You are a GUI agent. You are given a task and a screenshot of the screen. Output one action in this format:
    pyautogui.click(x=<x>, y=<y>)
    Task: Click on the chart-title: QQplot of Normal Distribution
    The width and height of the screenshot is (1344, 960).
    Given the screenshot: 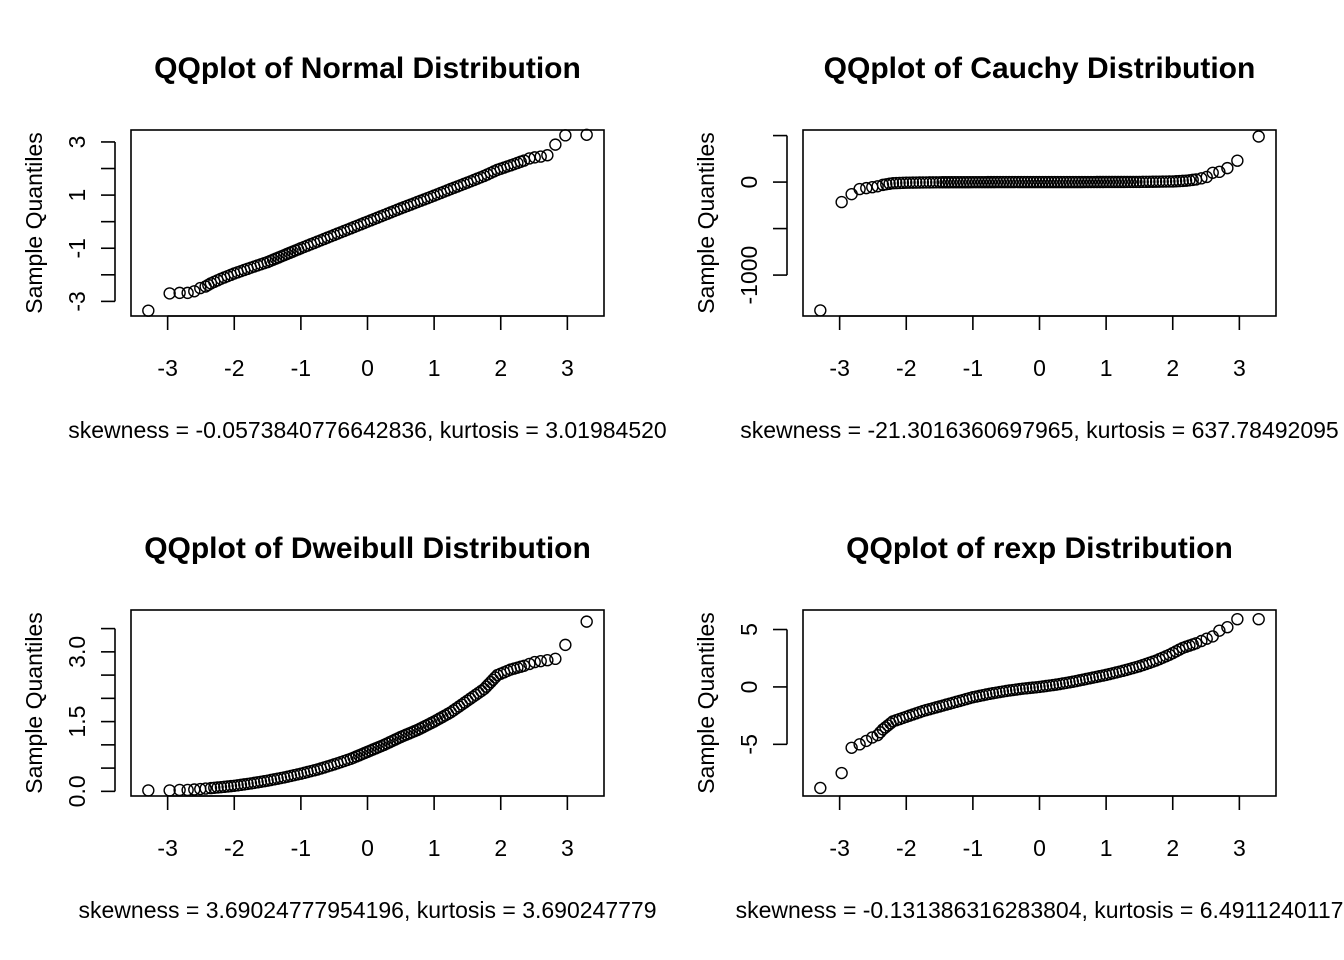 What is the action you would take?
    pyautogui.click(x=367, y=68)
    